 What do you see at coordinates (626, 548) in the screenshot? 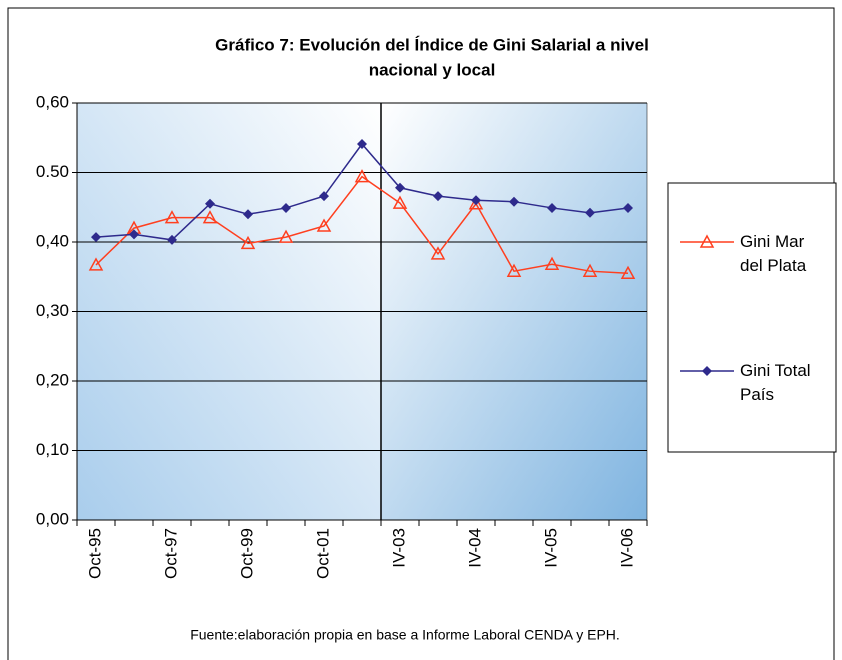
I see `x-tick-label: IV-06` at bounding box center [626, 548].